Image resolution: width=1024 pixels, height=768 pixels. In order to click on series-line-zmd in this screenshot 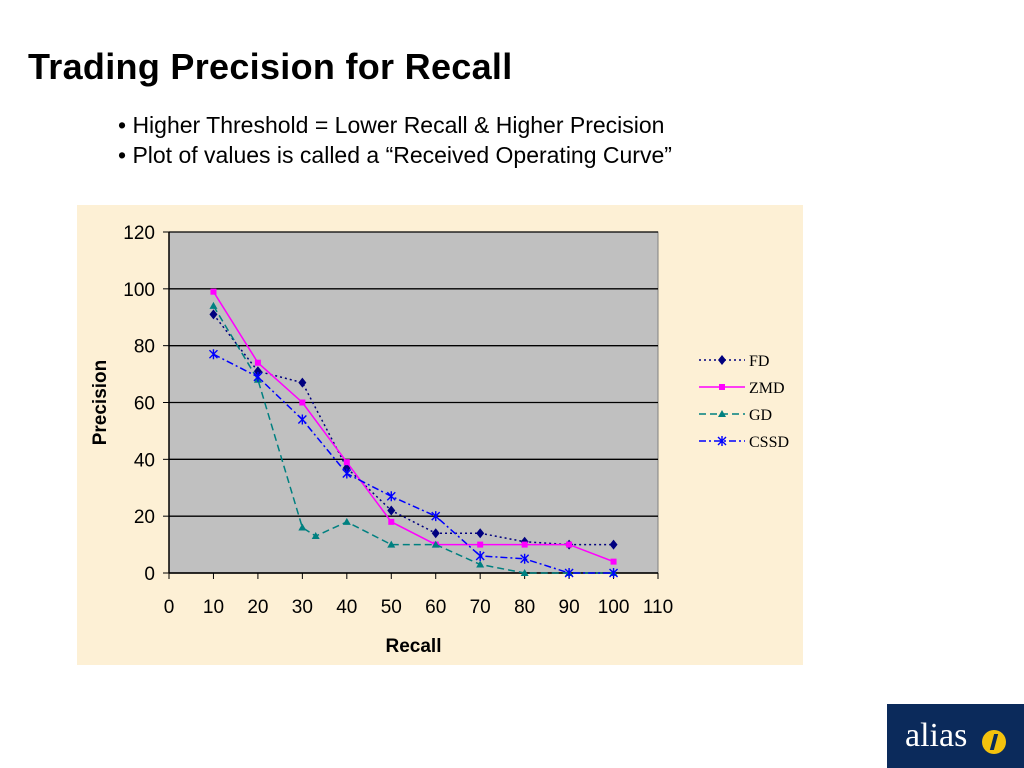, I will do `click(413, 427)`.